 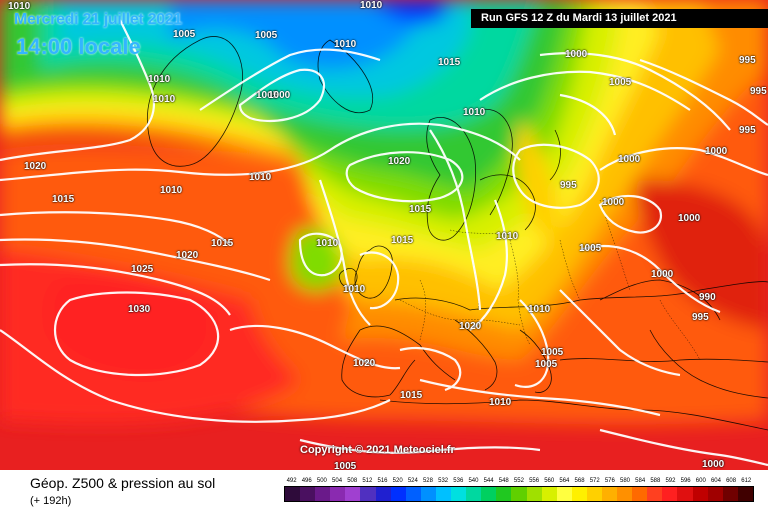 I want to click on isobar-label: 990, so click(x=707, y=297).